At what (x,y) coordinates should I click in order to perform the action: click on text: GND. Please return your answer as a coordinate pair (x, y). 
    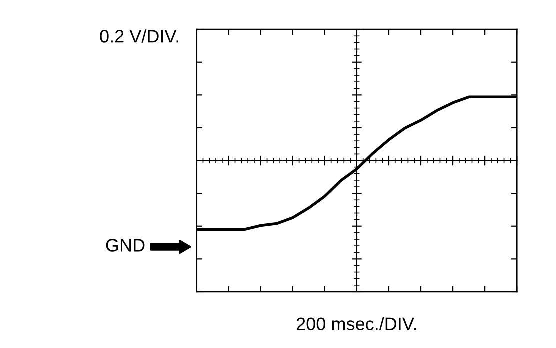
    Looking at the image, I should click on (125, 245).